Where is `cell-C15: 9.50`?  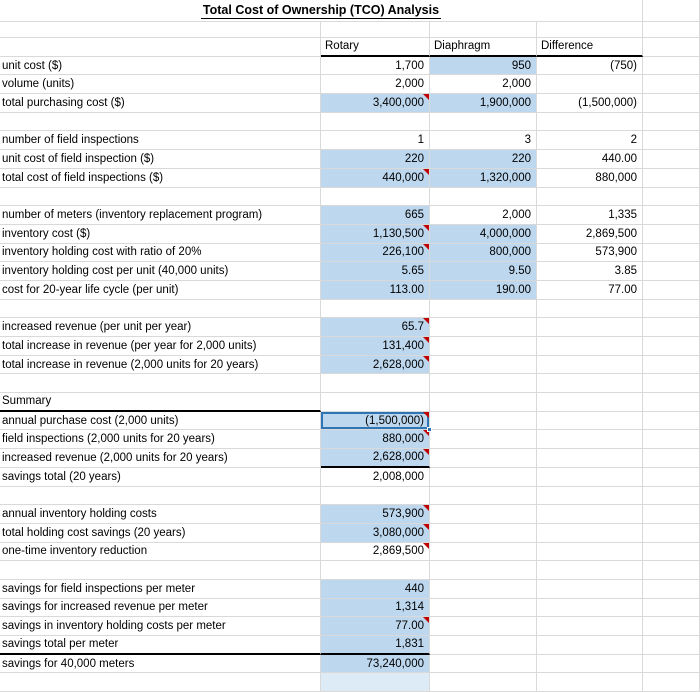 cell-C15: 9.50 is located at coordinates (483, 271).